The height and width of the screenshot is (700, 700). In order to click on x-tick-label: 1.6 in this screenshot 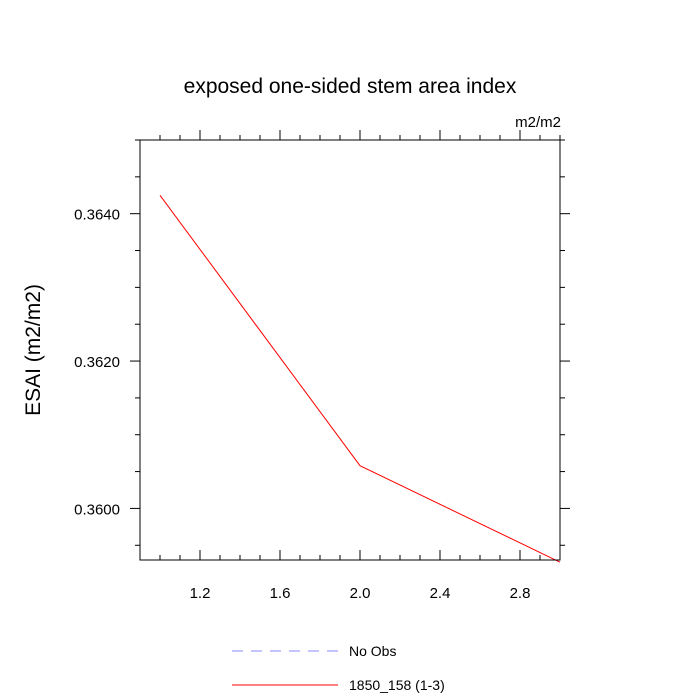, I will do `click(280, 593)`.